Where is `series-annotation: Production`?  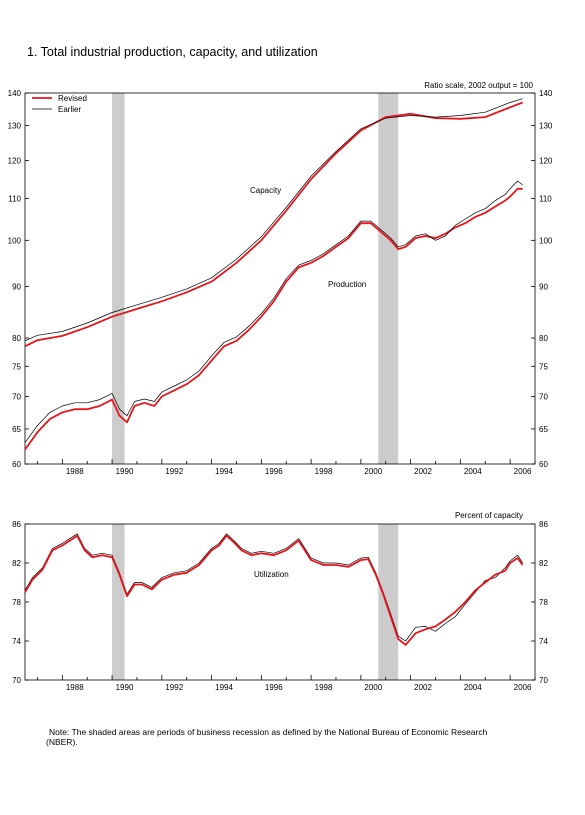 series-annotation: Production is located at coordinates (347, 284).